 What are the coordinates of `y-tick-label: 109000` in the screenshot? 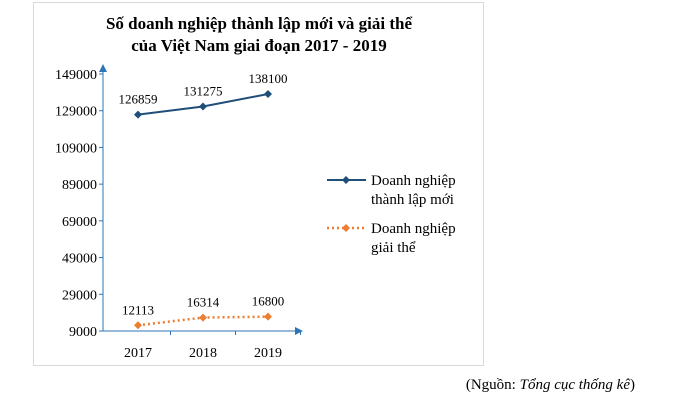 It's located at (76, 148).